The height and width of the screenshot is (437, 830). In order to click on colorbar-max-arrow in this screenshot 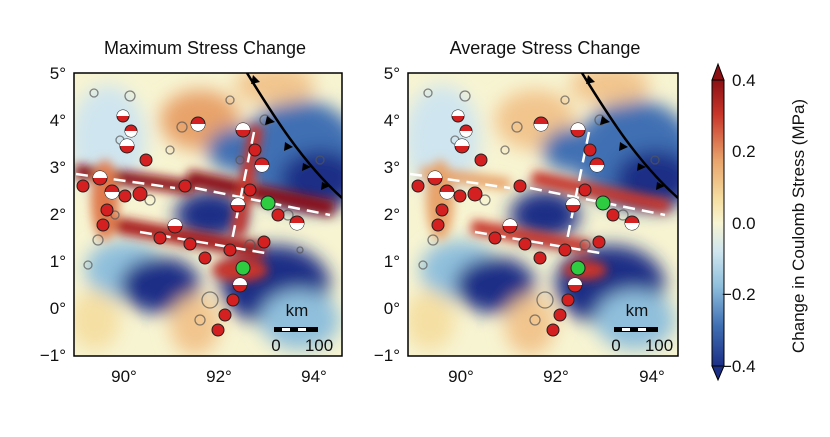, I will do `click(718, 71)`.